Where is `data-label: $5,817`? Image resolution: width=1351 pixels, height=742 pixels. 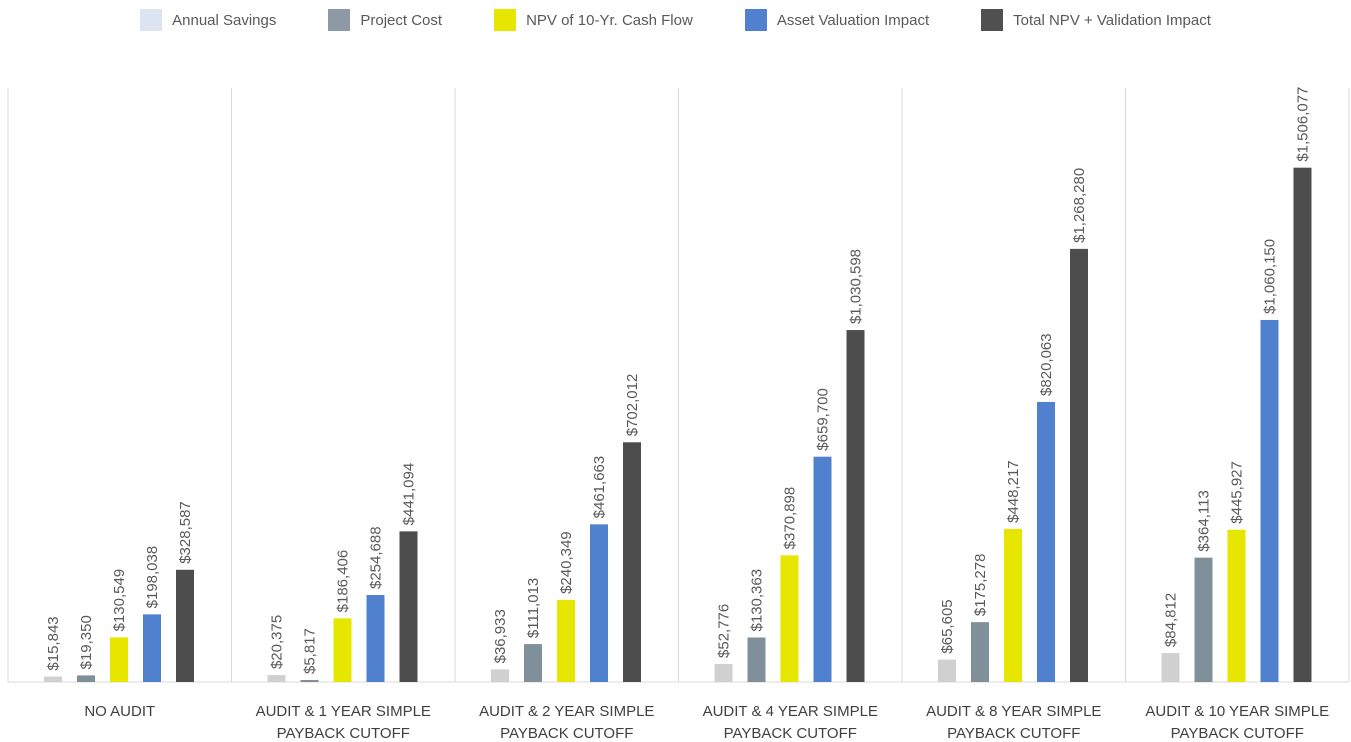
data-label: $5,817 is located at coordinates (310, 651).